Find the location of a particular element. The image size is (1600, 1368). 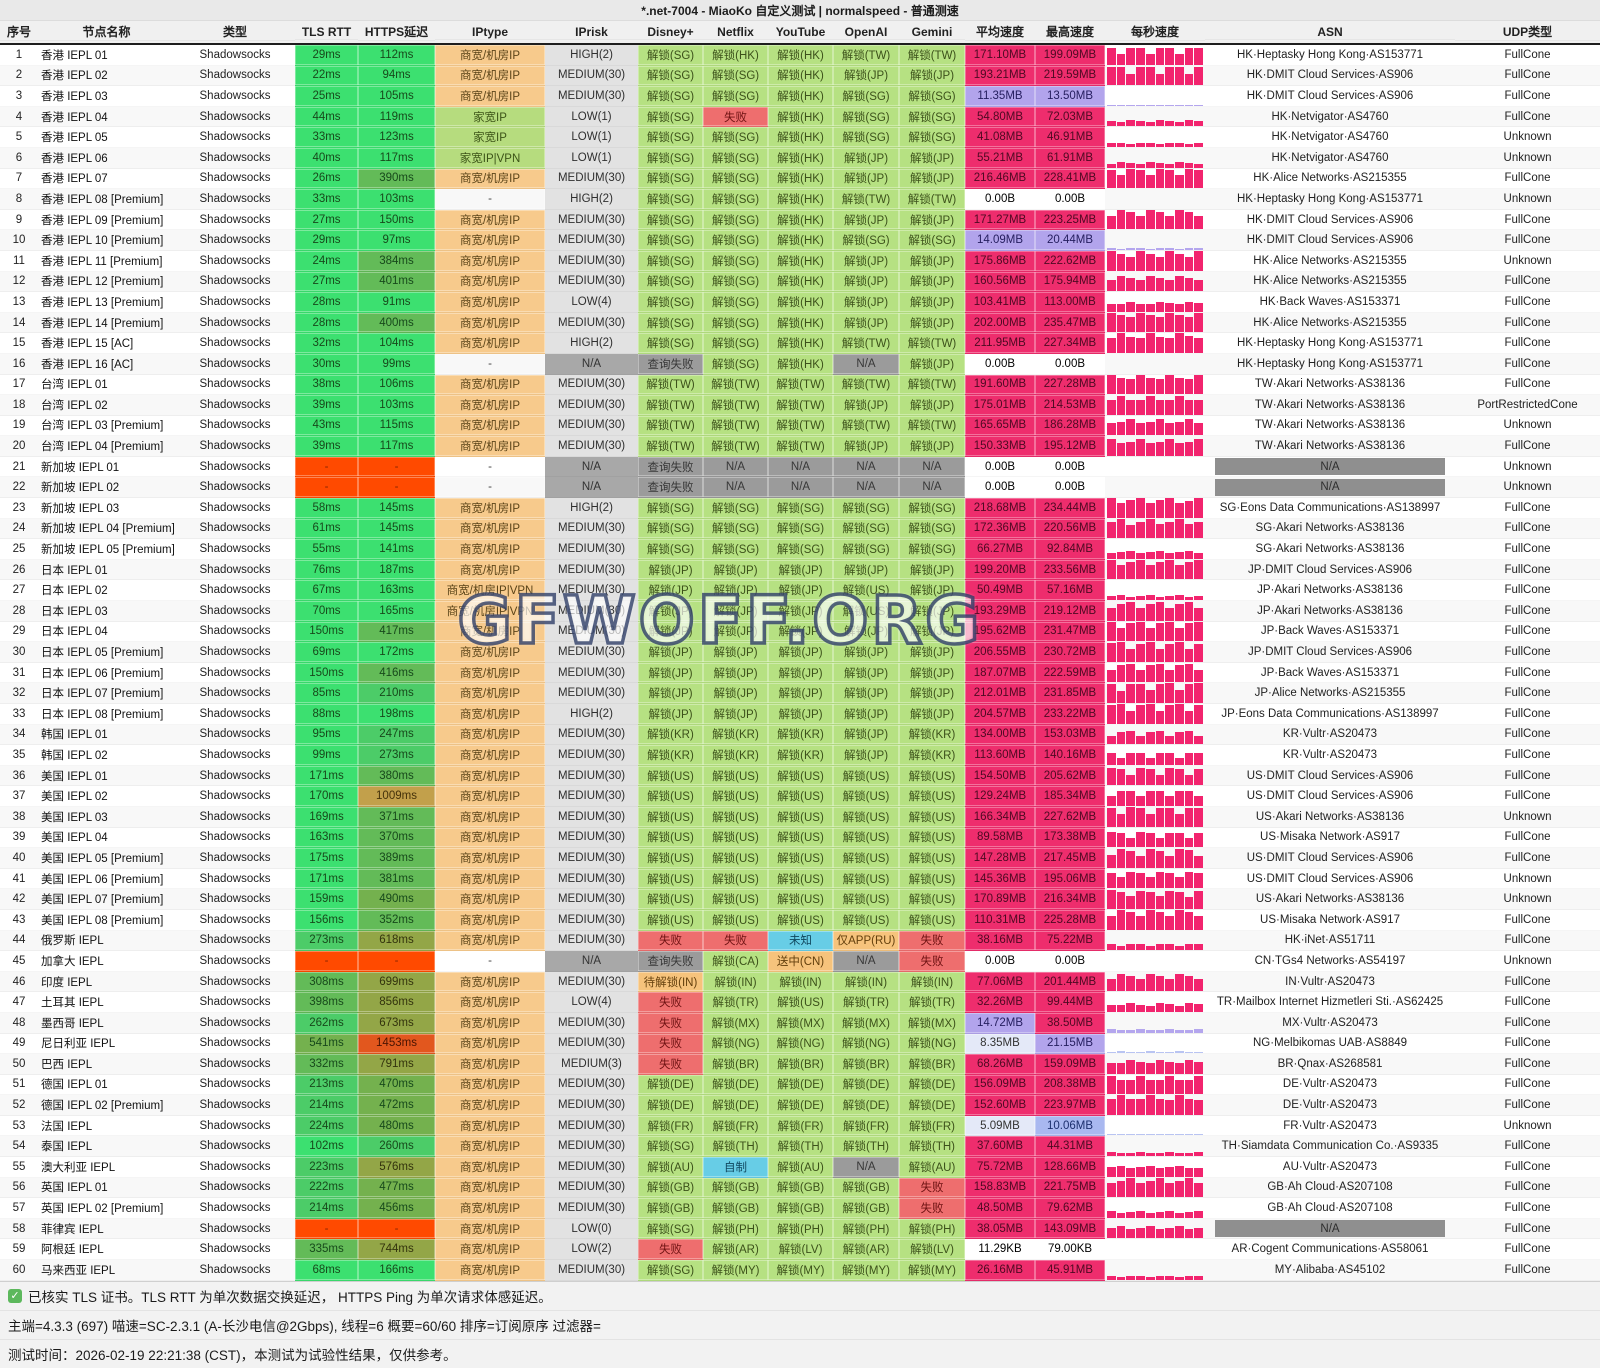

cell-node-name: 香港 IEPL 07 is located at coordinates (106, 179).